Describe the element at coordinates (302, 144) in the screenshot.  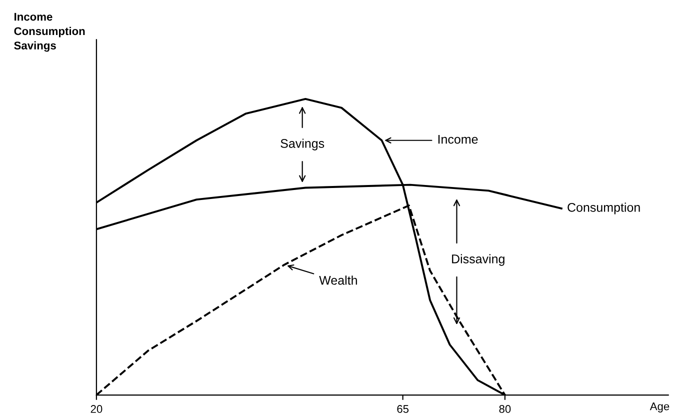
I see `annotation: Savings` at that location.